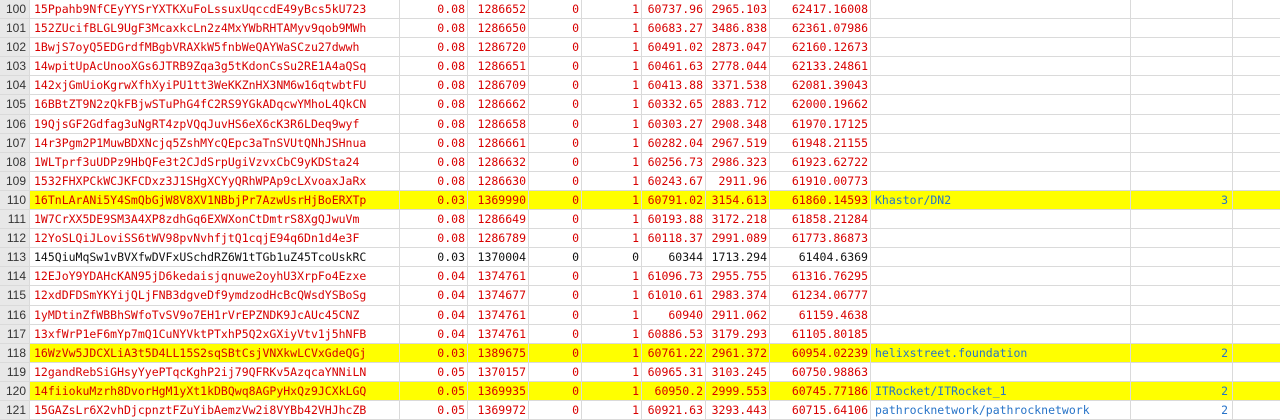 This screenshot has width=1280, height=420. Describe the element at coordinates (498, 9) in the screenshot. I see `block-cell: 1286652` at that location.